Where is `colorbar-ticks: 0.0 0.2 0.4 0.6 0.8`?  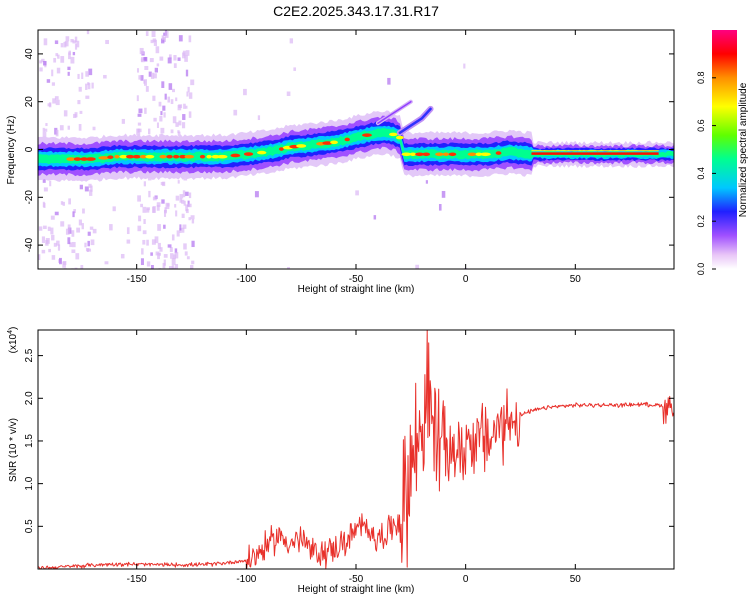
colorbar-ticks: 0.0 0.2 0.4 0.6 0.8 is located at coordinates (706, 174).